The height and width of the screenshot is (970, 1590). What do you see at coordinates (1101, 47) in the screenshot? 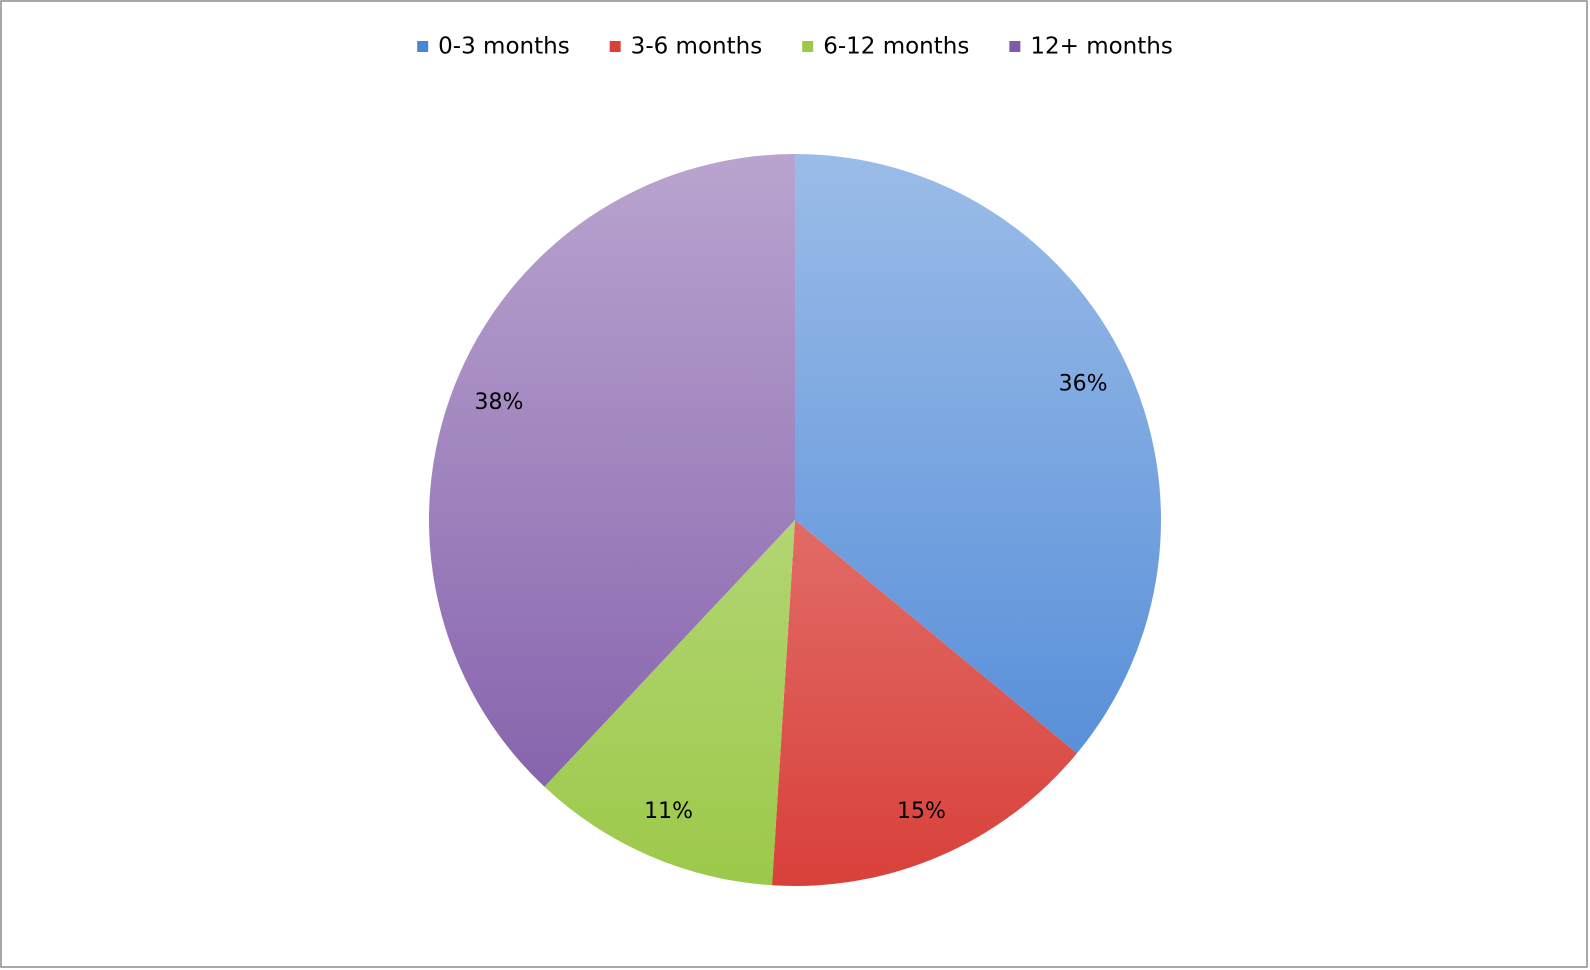
I see `legend-text: 12+ months` at bounding box center [1101, 47].